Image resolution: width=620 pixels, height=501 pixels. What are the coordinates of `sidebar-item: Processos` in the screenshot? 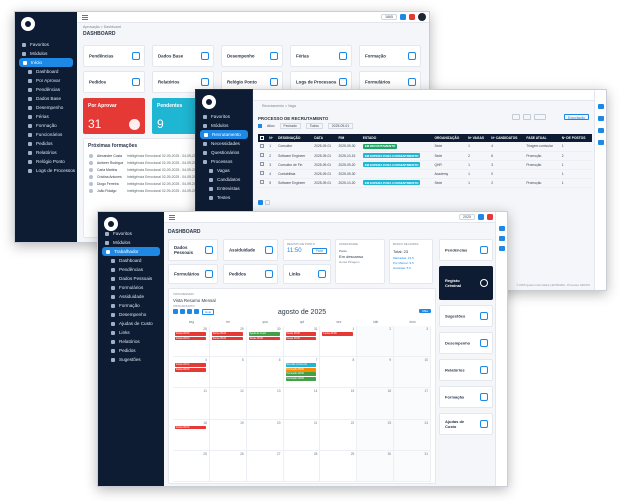 It's located at (224, 161).